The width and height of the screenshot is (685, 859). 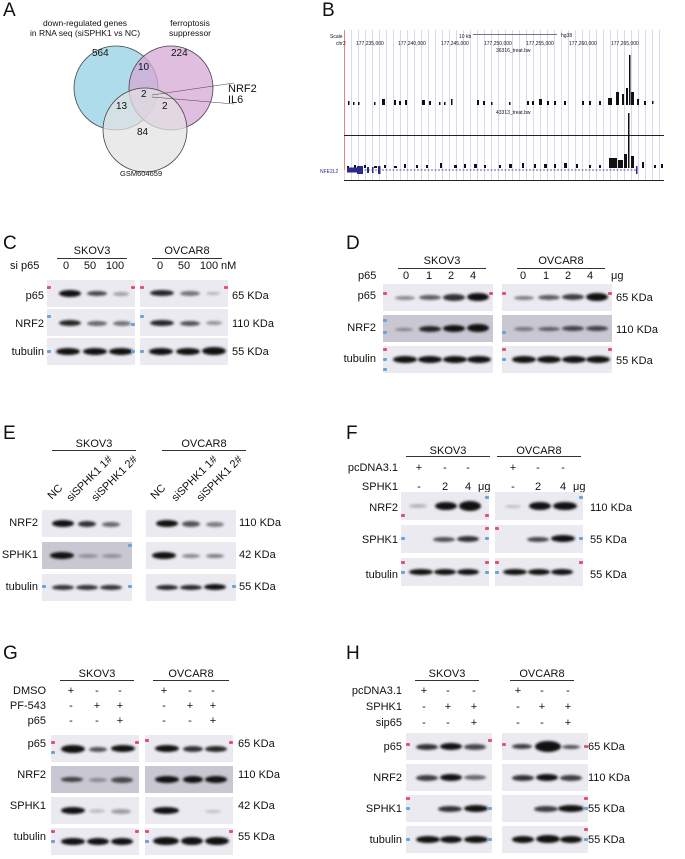 I want to click on lane-label: 50, so click(x=184, y=266).